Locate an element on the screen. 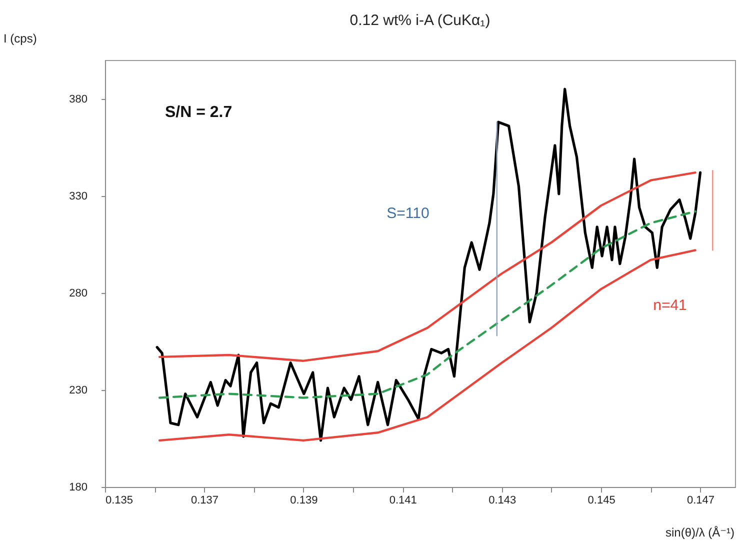 The height and width of the screenshot is (543, 738). x-tick-label: 0.145 is located at coordinates (602, 500).